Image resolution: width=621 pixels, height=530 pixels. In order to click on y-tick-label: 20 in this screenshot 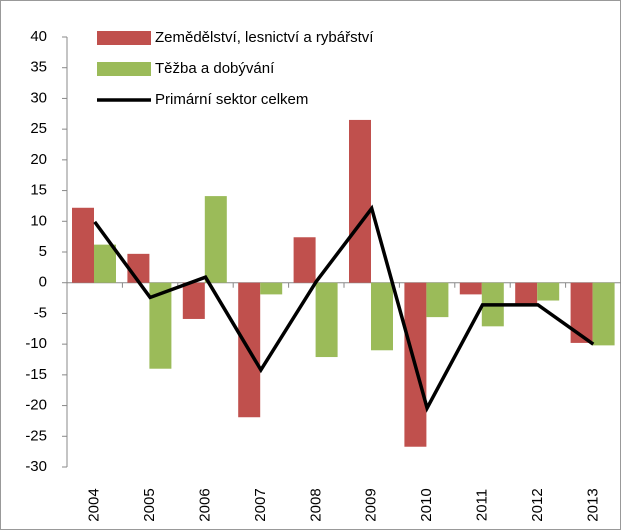, I will do `click(38, 159)`.